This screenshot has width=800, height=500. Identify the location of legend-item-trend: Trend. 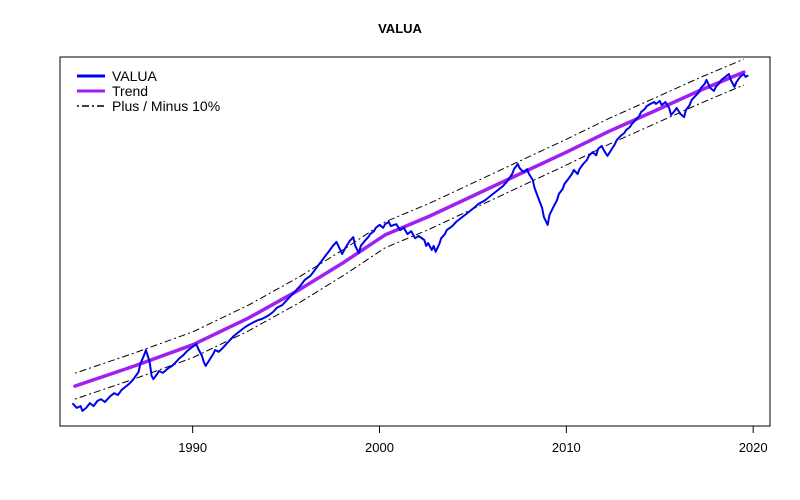
(148, 90).